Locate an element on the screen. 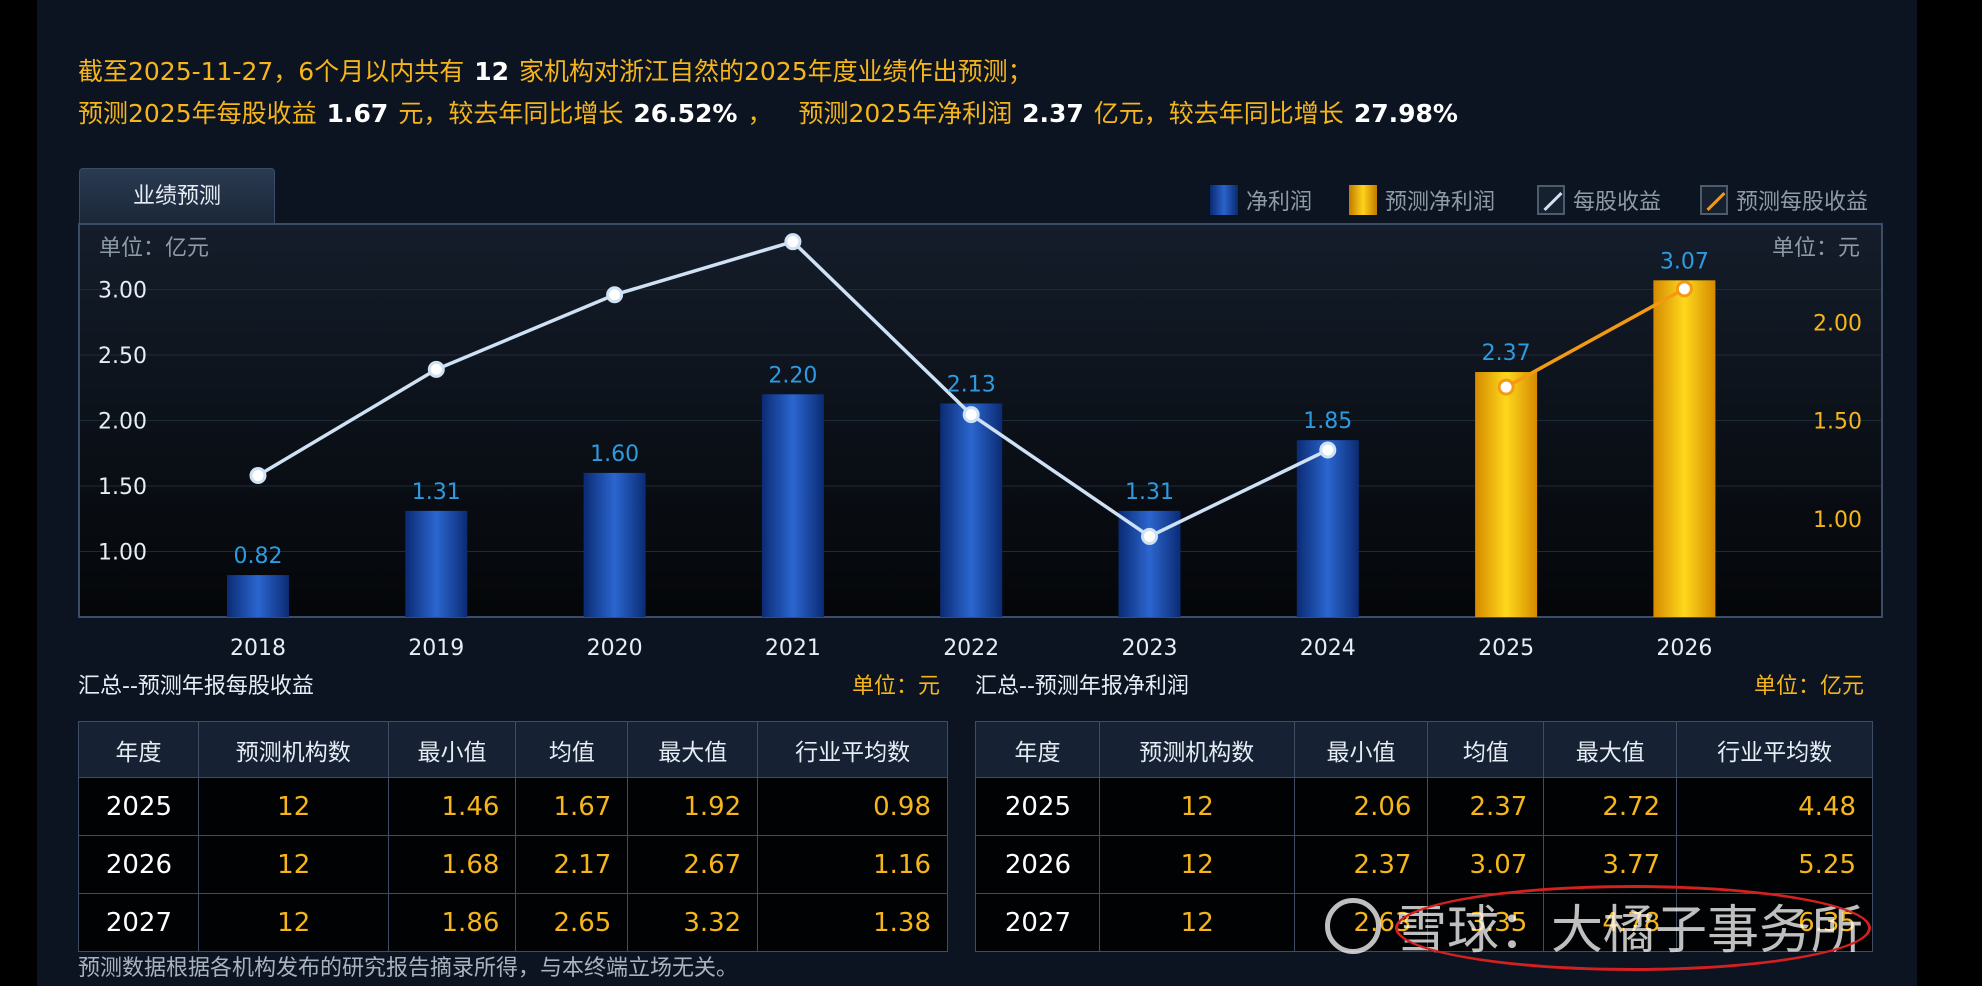  np-table-unit: 单位：亿元 is located at coordinates (1809, 686).